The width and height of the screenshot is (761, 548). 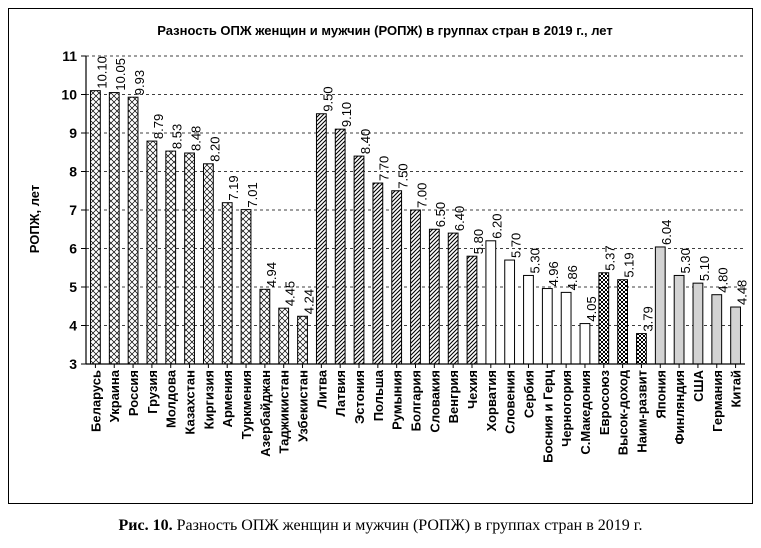 I want to click on x-tick-label: Босния и Герц, so click(x=547, y=416).